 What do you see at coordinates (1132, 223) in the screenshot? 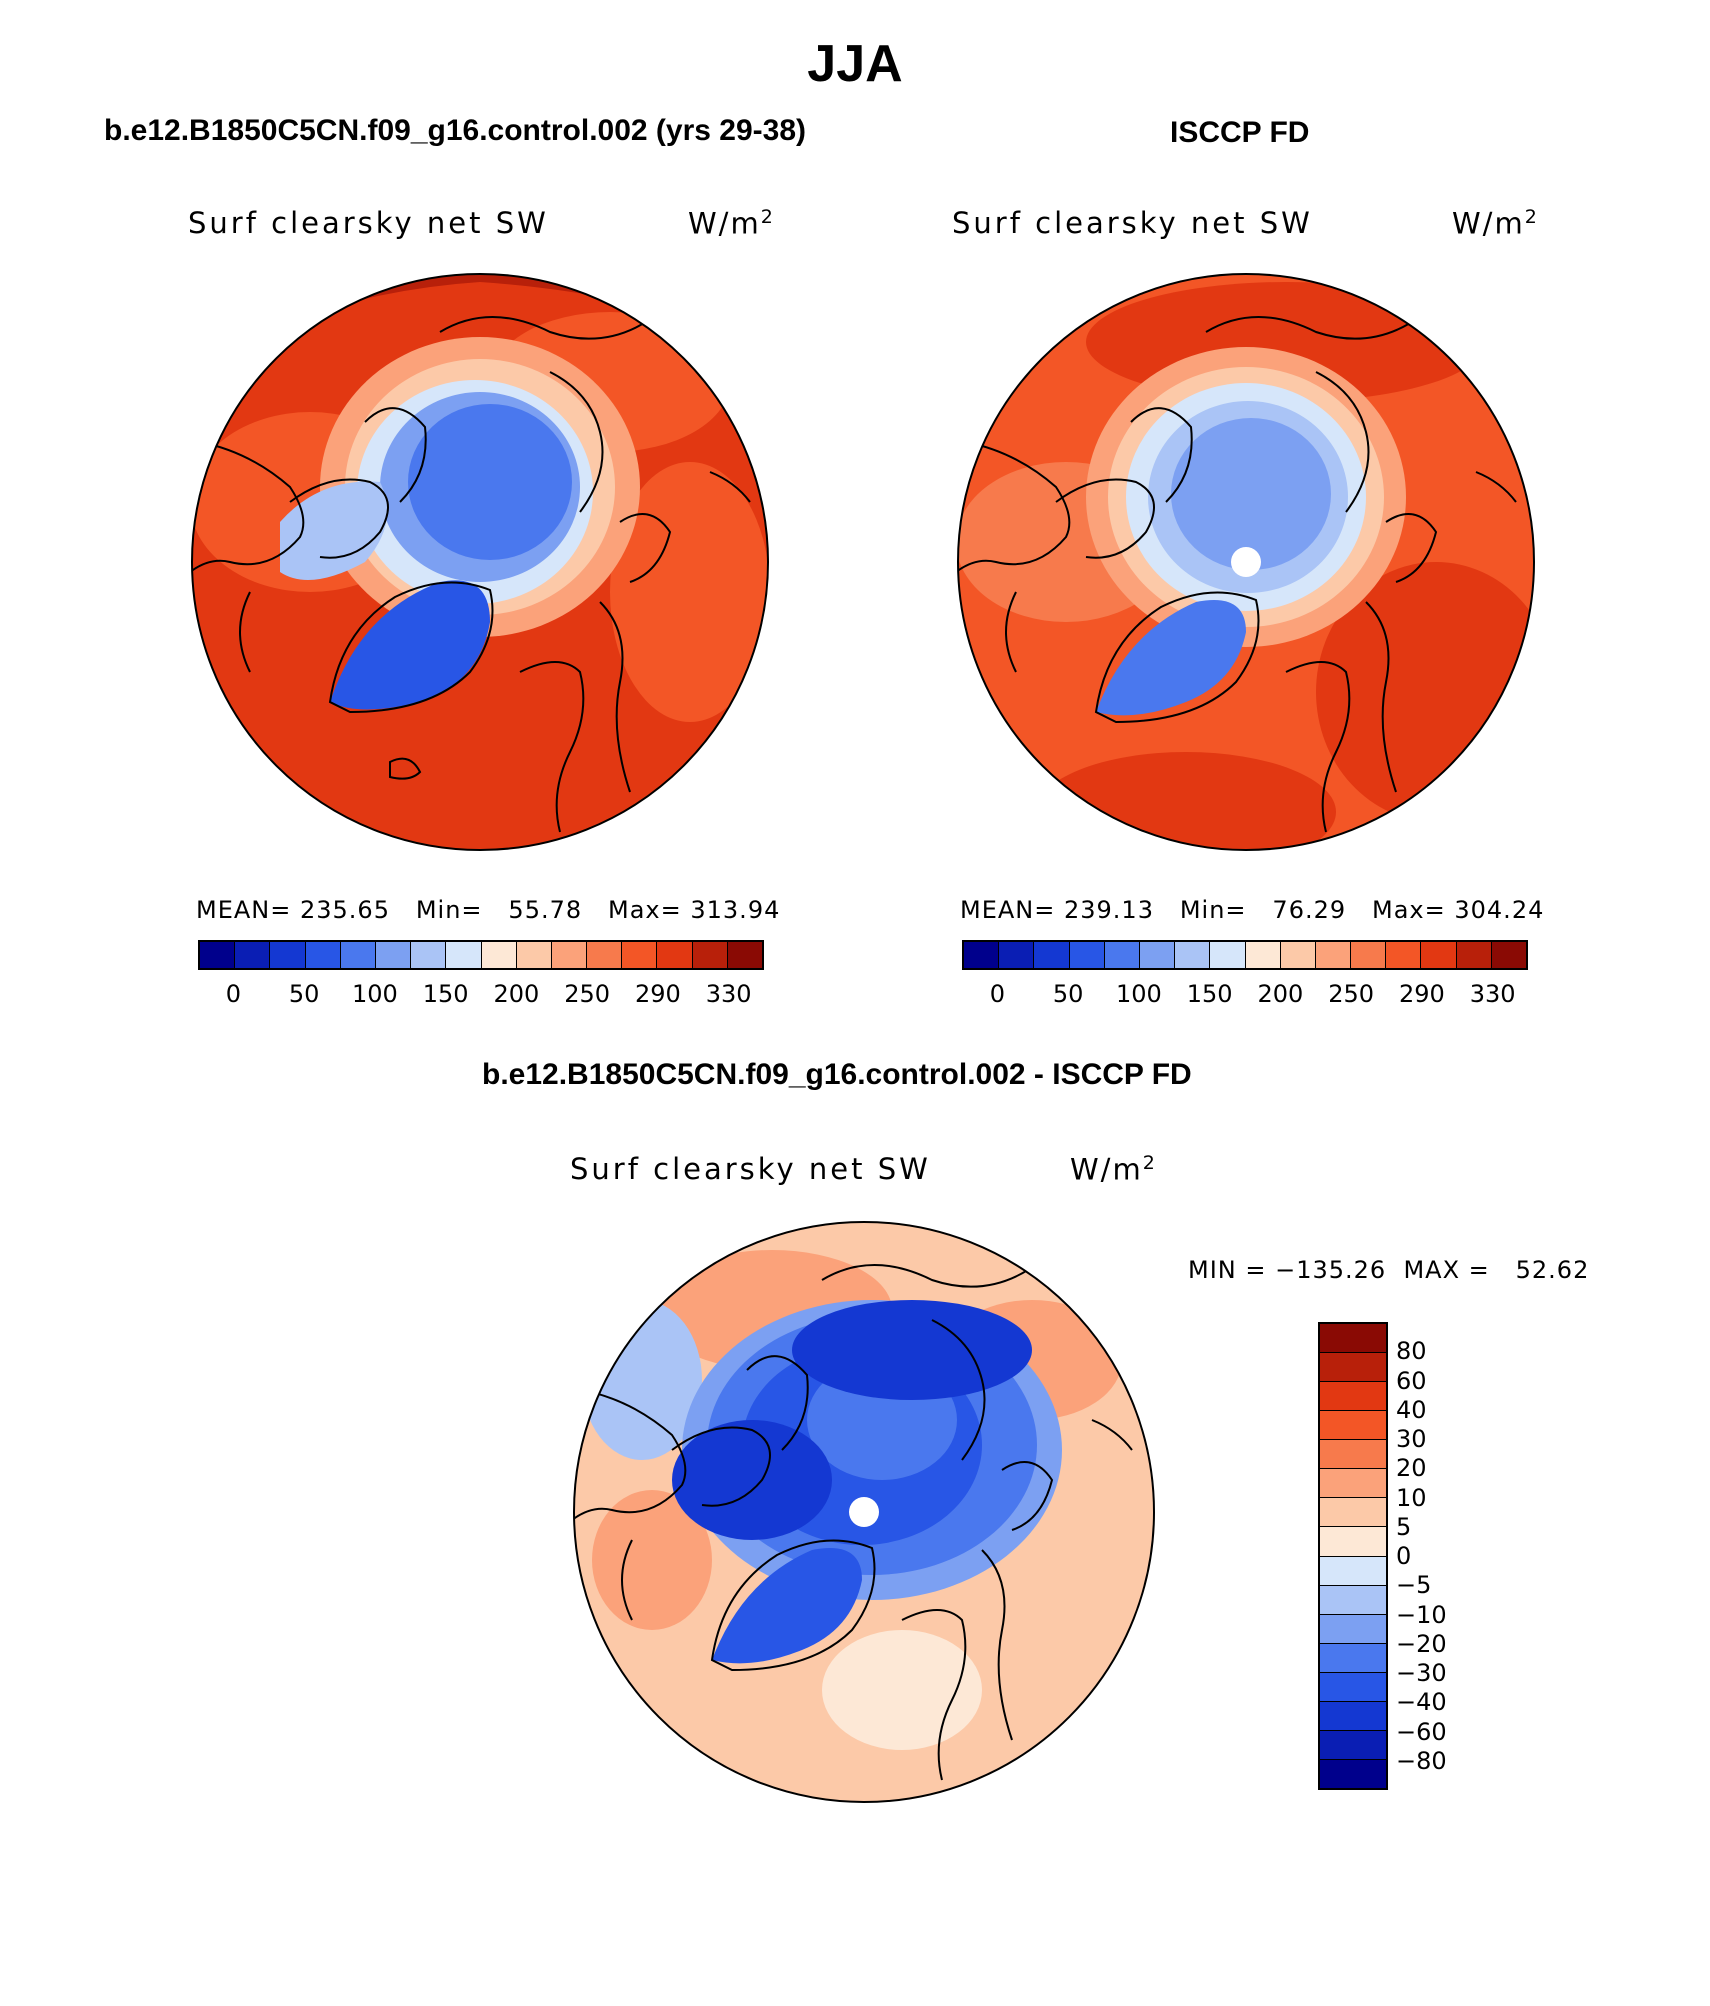
I see `panel2-variable-label: Surf clearsky net SW` at bounding box center [1132, 223].